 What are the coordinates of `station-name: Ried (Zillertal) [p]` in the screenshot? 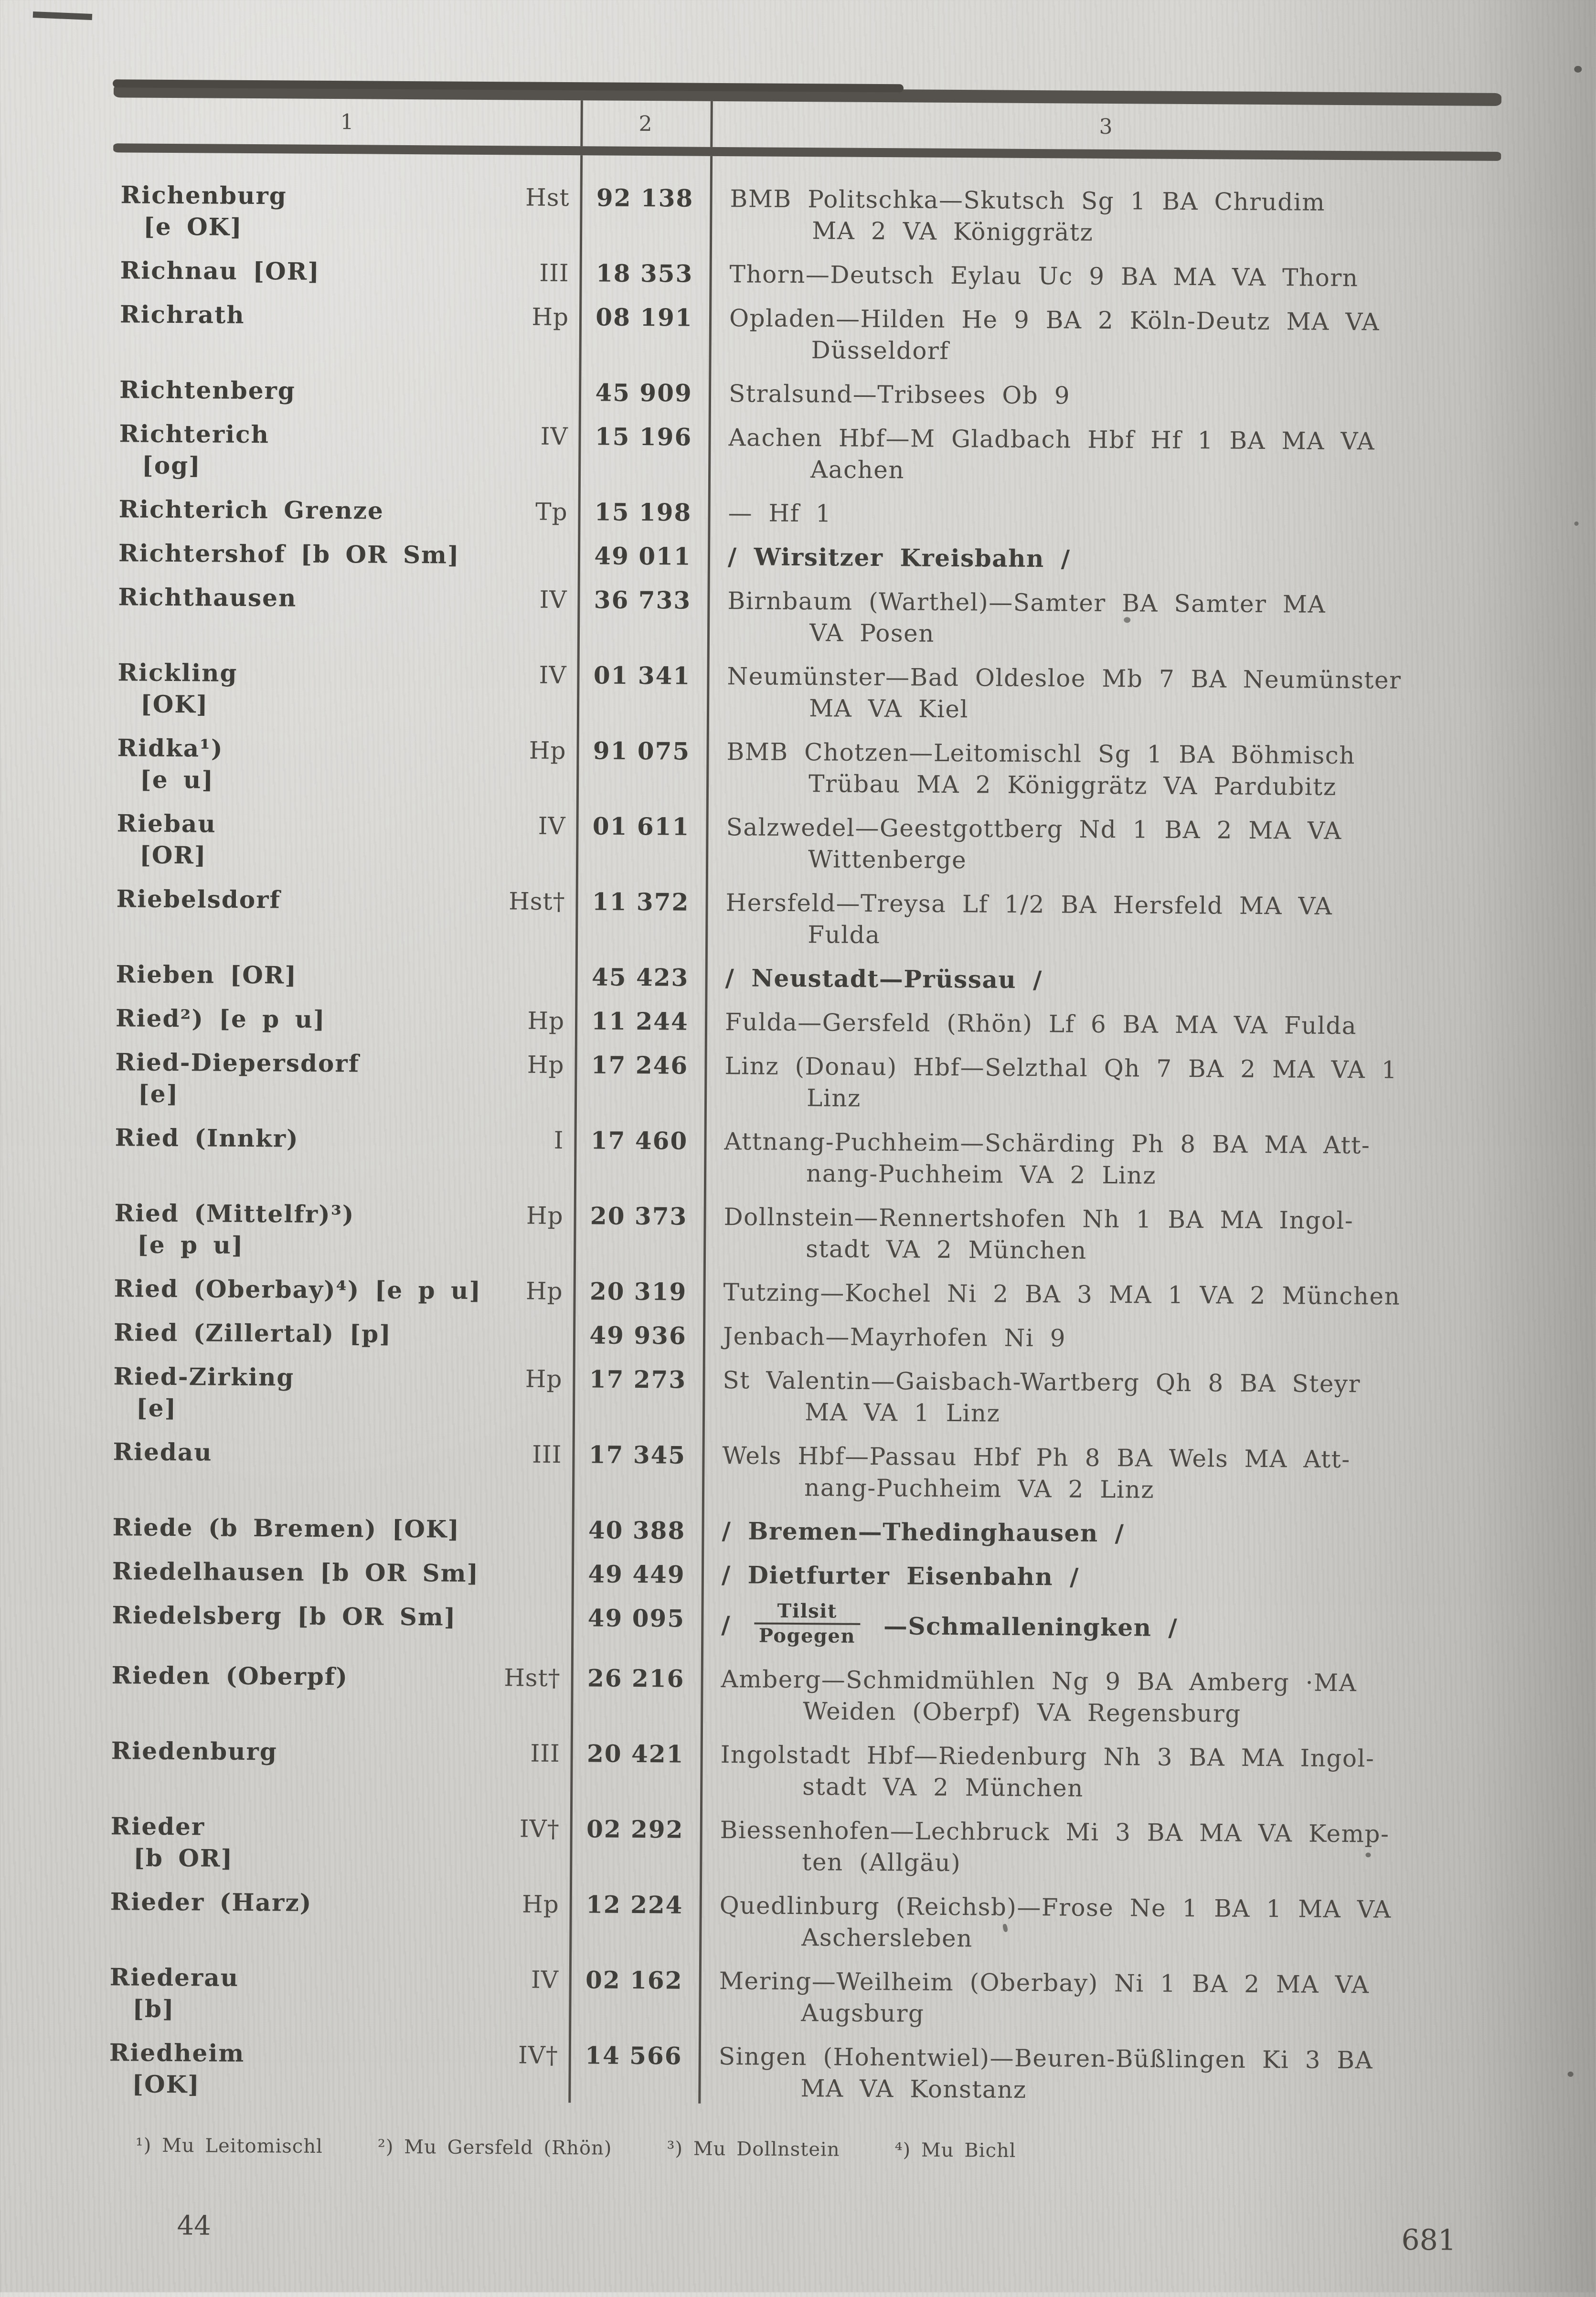 It's located at (249, 1333).